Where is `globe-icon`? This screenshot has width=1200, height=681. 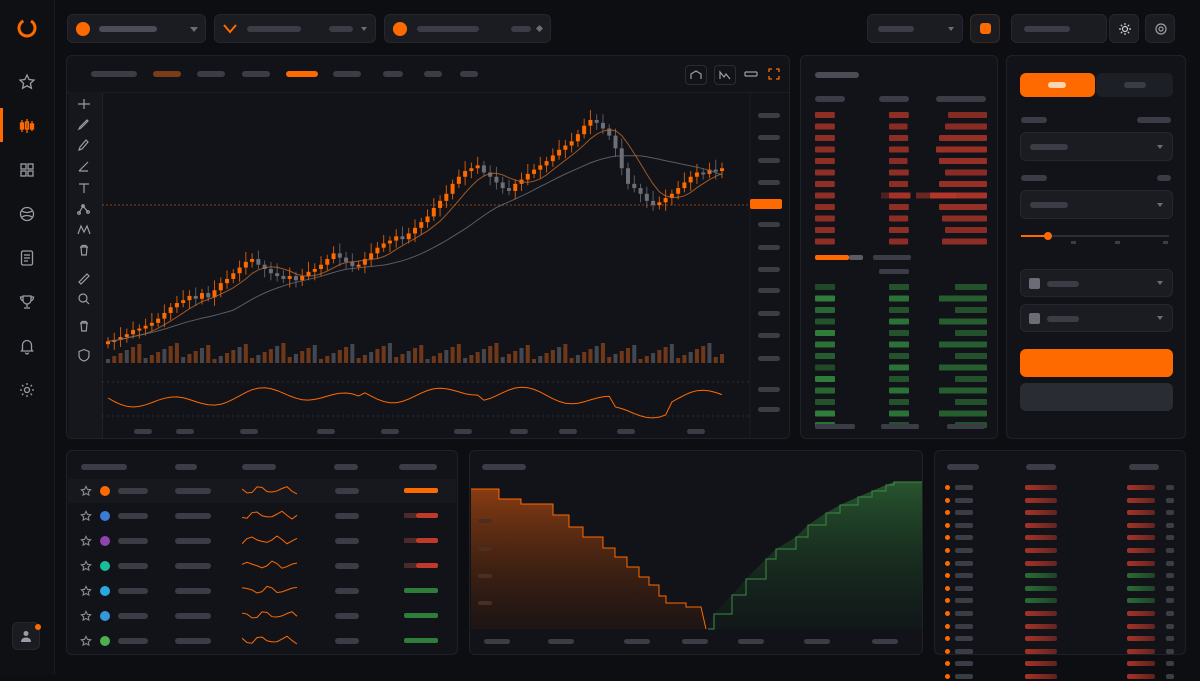 globe-icon is located at coordinates (27, 214).